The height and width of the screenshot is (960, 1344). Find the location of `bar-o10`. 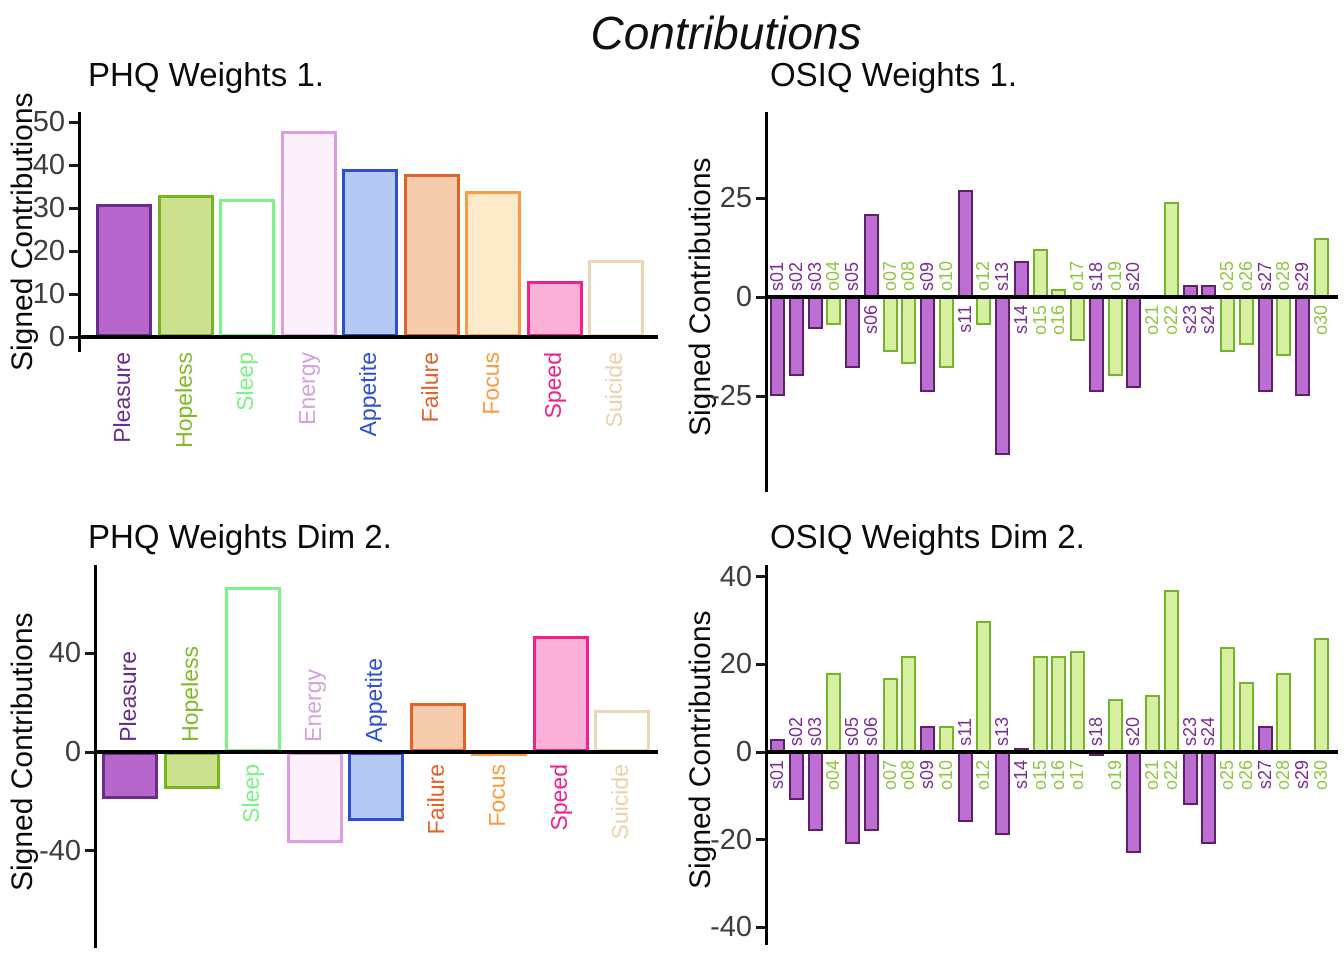

bar-o10 is located at coordinates (946, 739).